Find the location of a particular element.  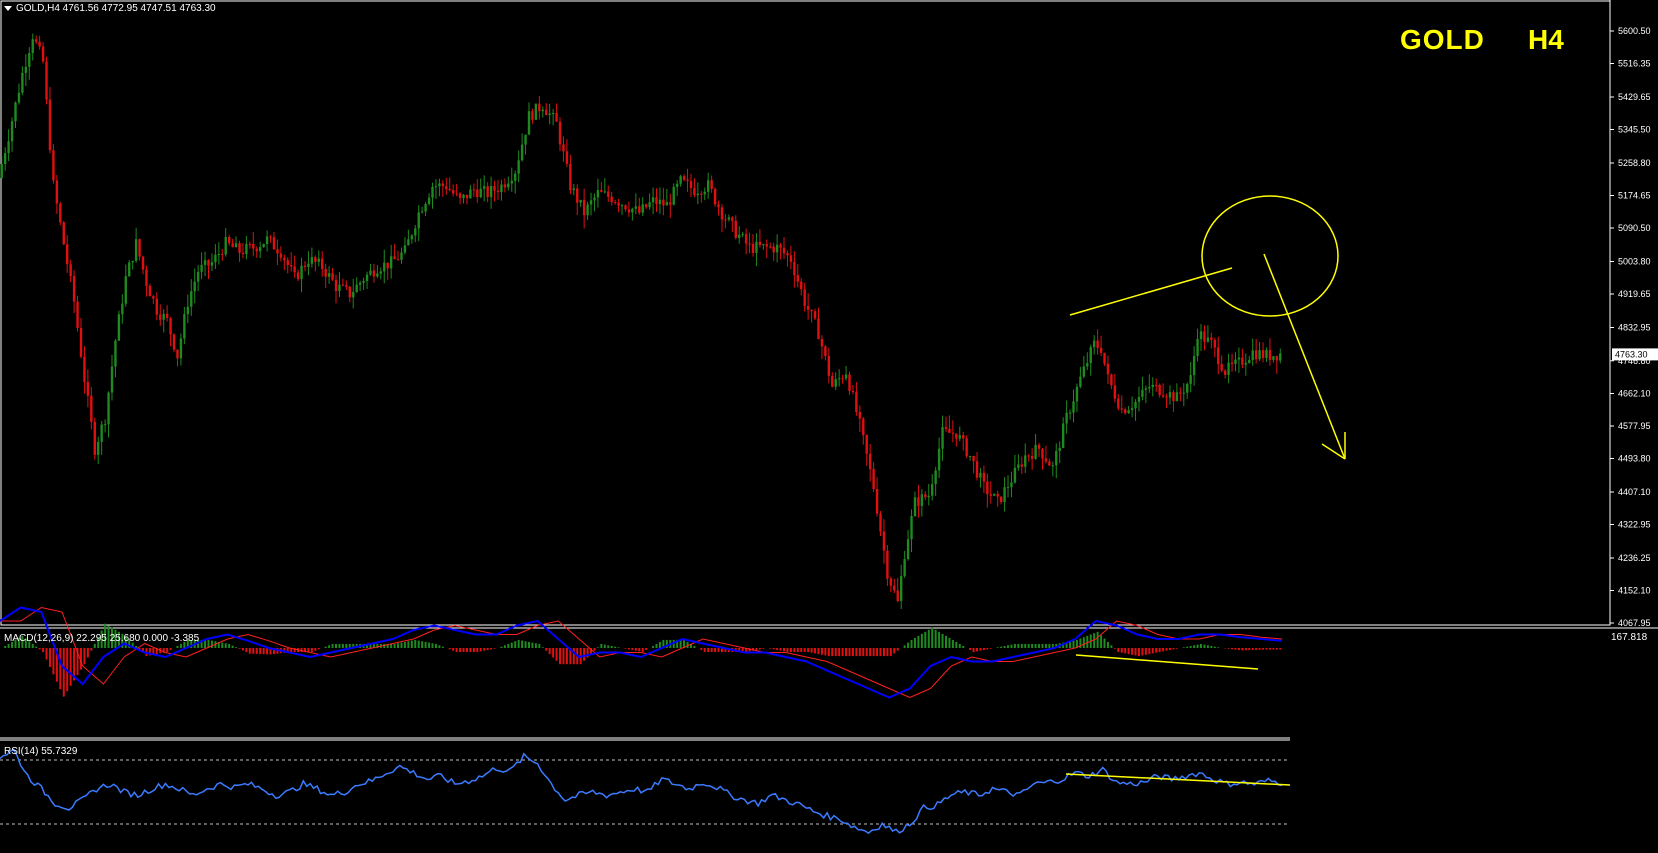

y-tick-label: 4236.25 is located at coordinates (1634, 558).